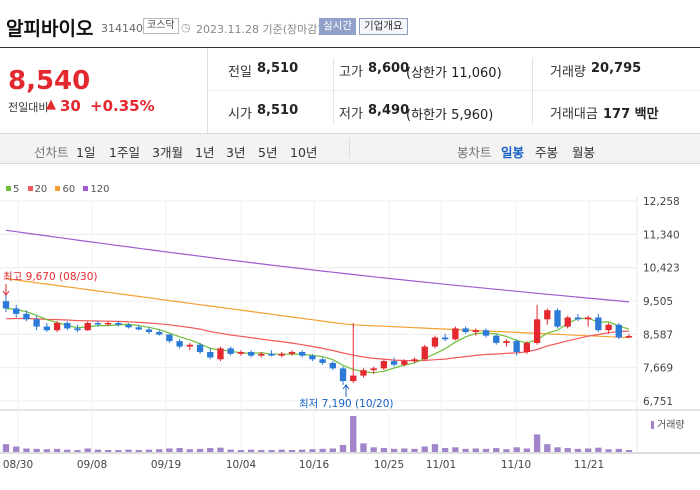 The width and height of the screenshot is (700, 490). Describe the element at coordinates (304, 152) in the screenshot. I see `range-10y: 10년` at that location.